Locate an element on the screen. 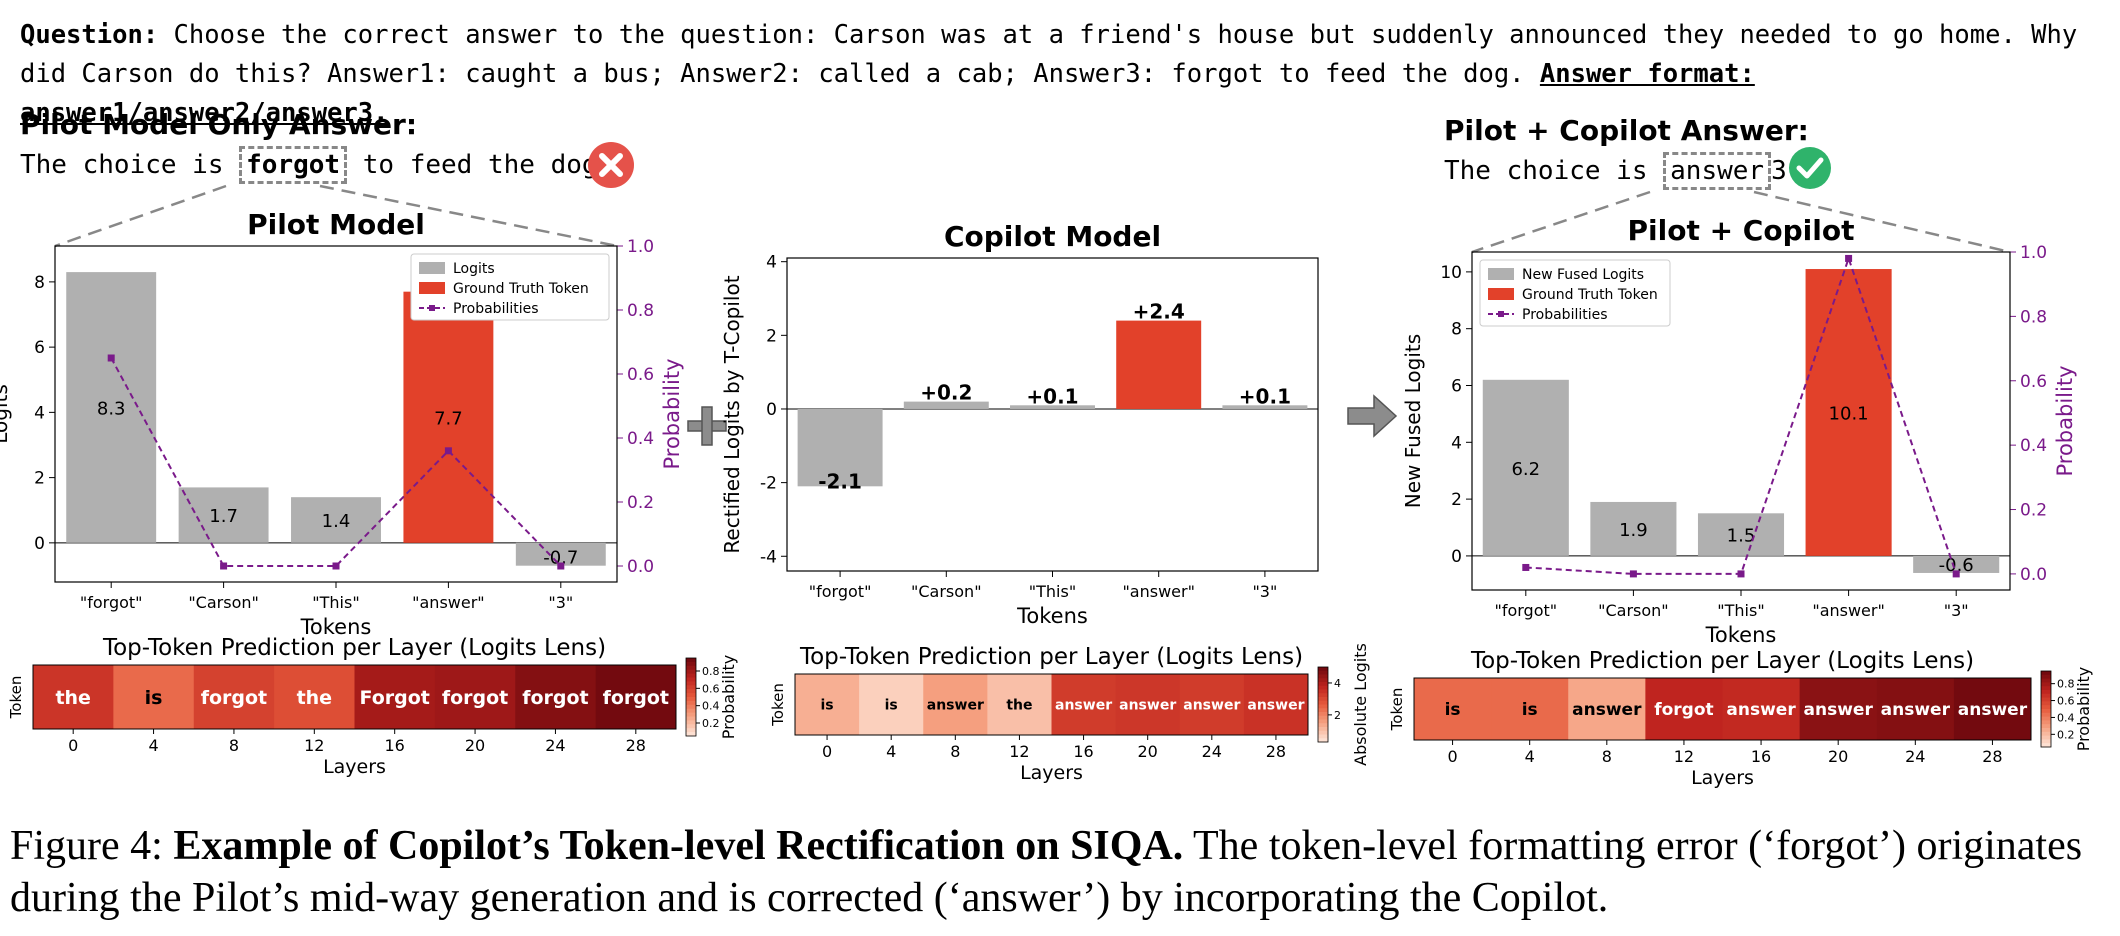 This screenshot has height=936, width=2120. heatmap-token: forgot is located at coordinates (234, 698).